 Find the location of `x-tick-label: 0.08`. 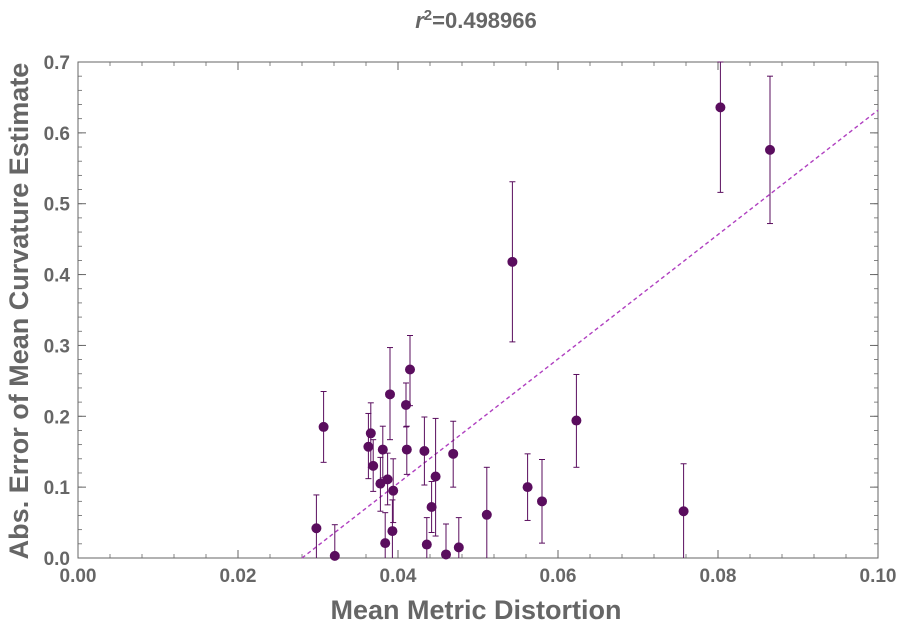

x-tick-label: 0.08 is located at coordinates (718, 576).